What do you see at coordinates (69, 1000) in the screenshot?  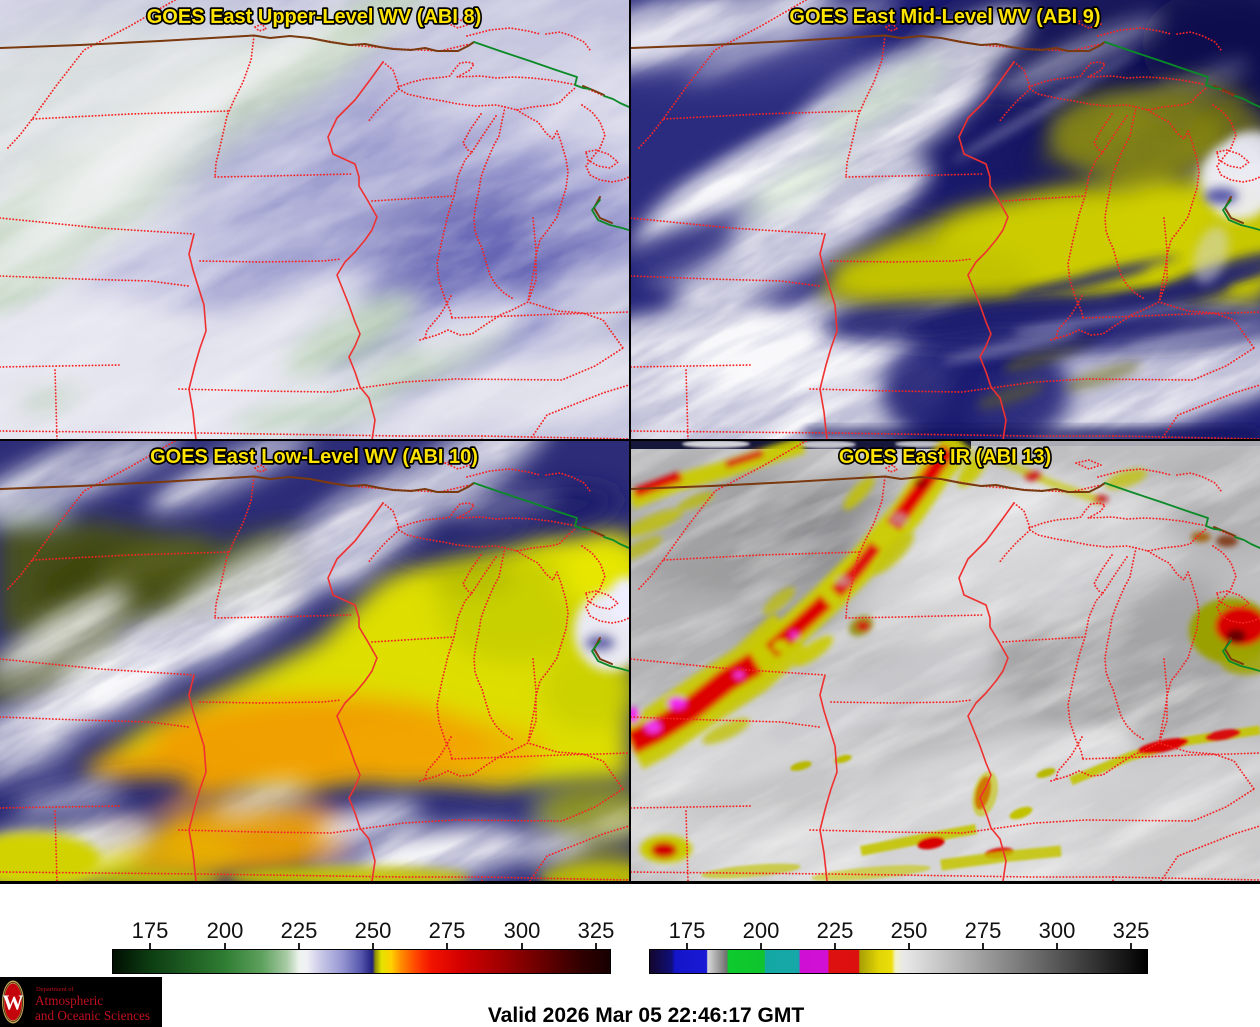 I see `svg-text: Atmospheric` at bounding box center [69, 1000].